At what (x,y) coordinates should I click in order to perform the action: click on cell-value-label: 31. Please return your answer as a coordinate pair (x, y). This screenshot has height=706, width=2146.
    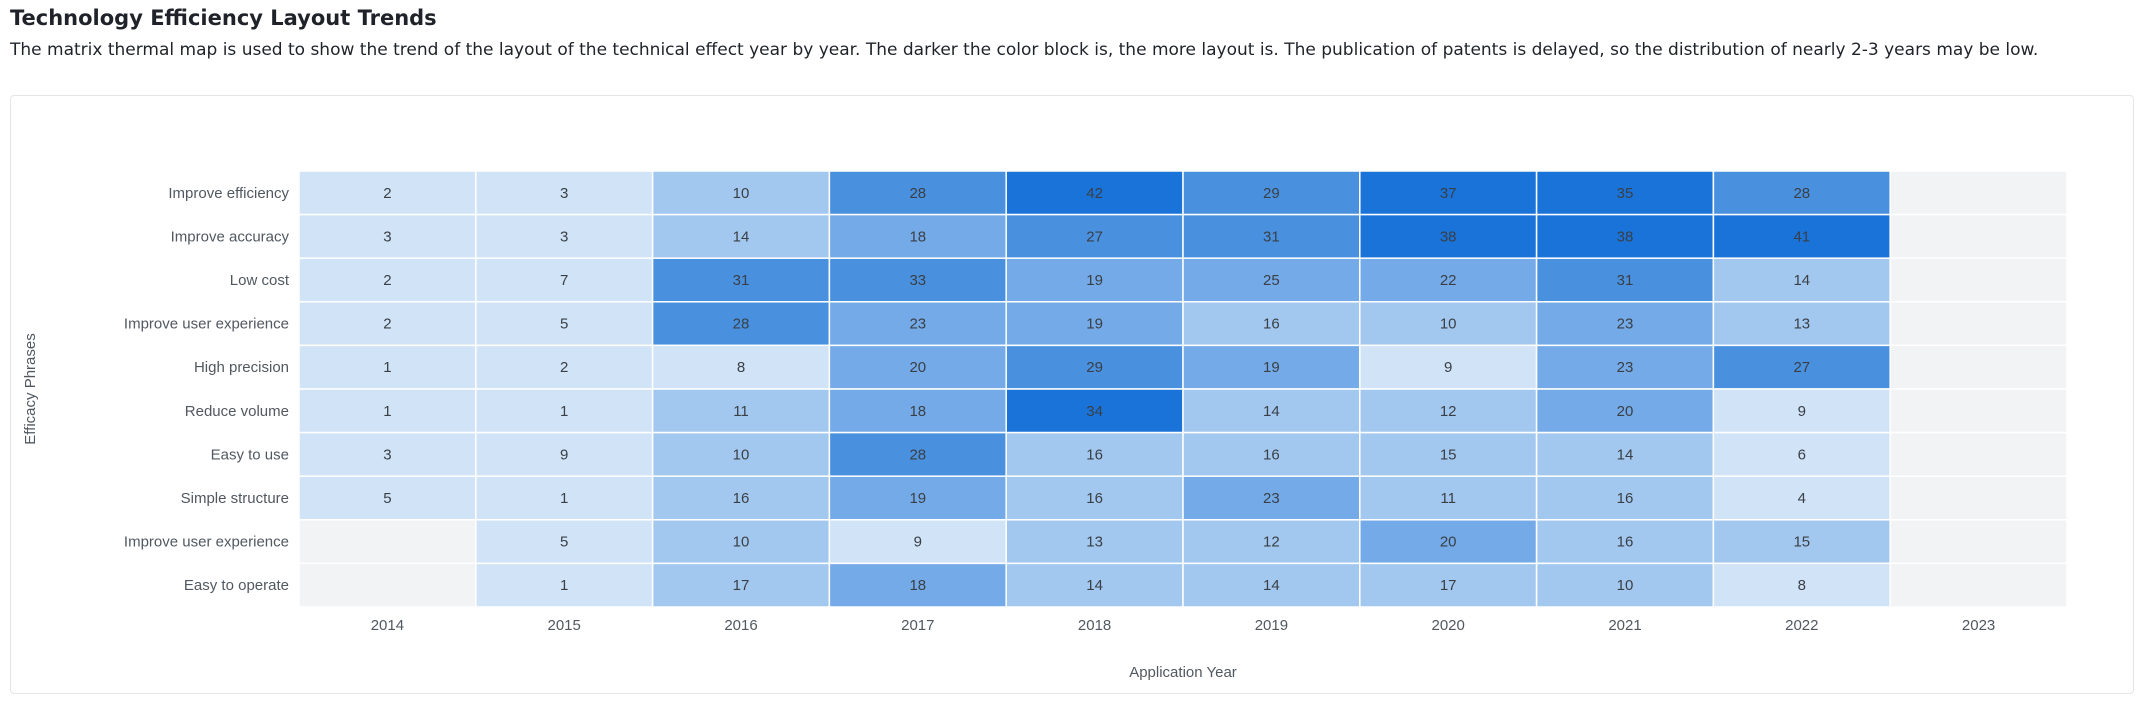
    Looking at the image, I should click on (741, 280).